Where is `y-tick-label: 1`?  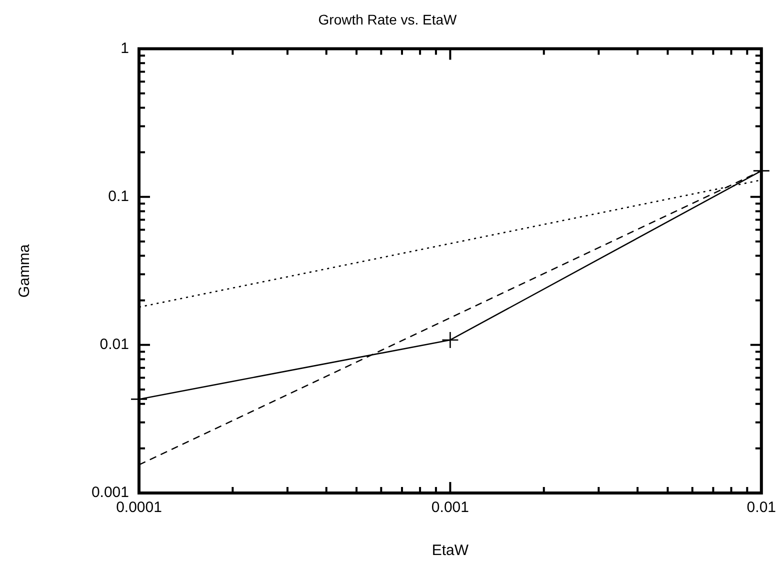 y-tick-label: 1 is located at coordinates (124, 48).